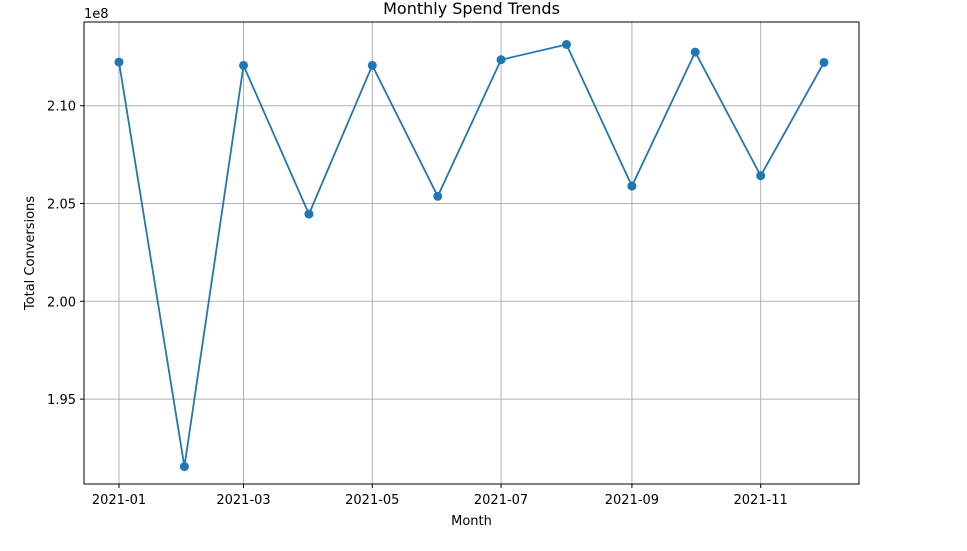  I want to click on y-tick-label: 2.05, so click(61, 205).